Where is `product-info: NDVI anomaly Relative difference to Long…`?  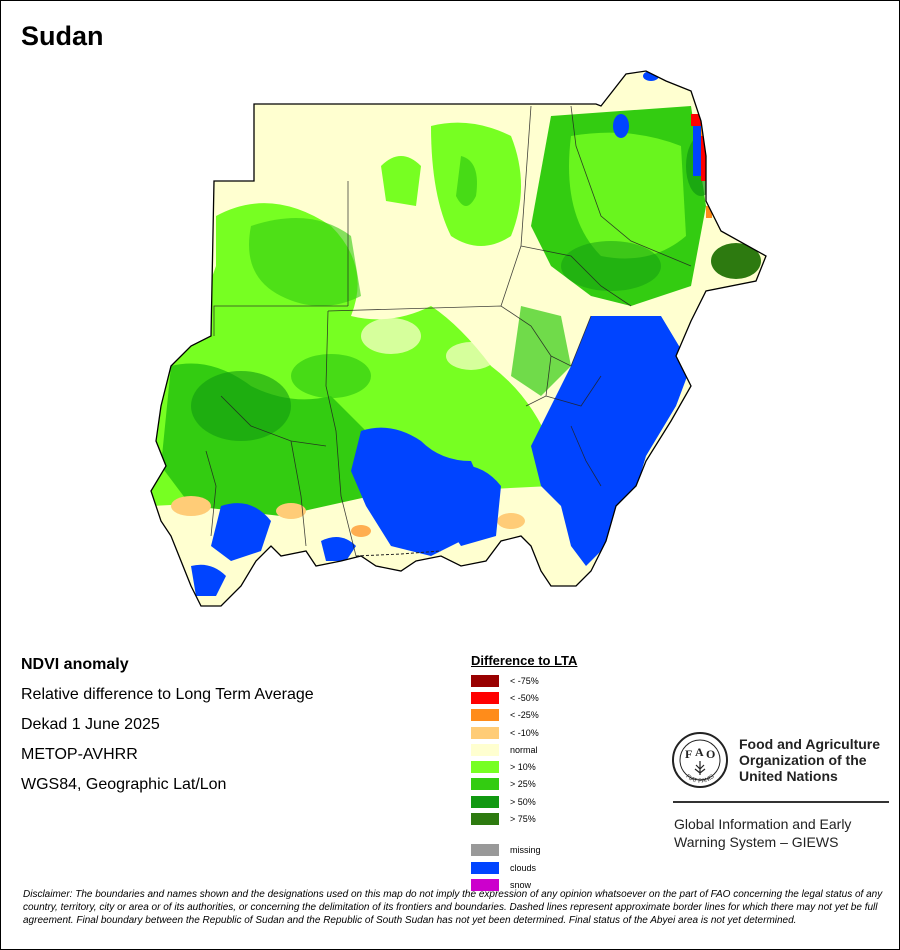
product-info: NDVI anomaly Relative difference to Long… is located at coordinates (167, 731).